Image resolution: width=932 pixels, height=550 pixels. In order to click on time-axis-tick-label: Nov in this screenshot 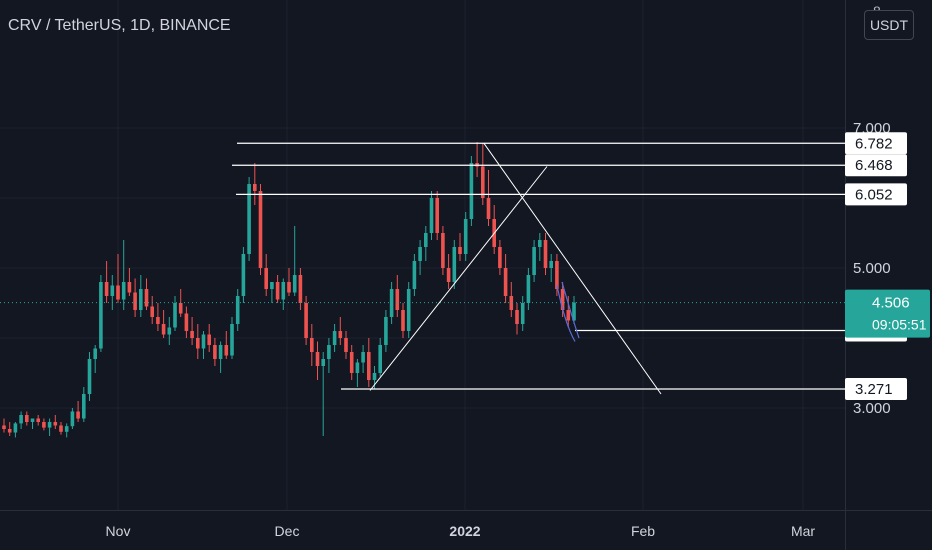, I will do `click(118, 531)`.